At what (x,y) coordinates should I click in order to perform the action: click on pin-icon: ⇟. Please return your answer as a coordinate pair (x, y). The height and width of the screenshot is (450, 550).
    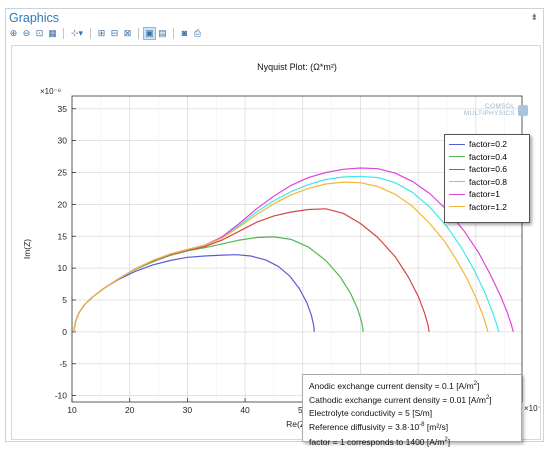
    Looking at the image, I should click on (534, 17).